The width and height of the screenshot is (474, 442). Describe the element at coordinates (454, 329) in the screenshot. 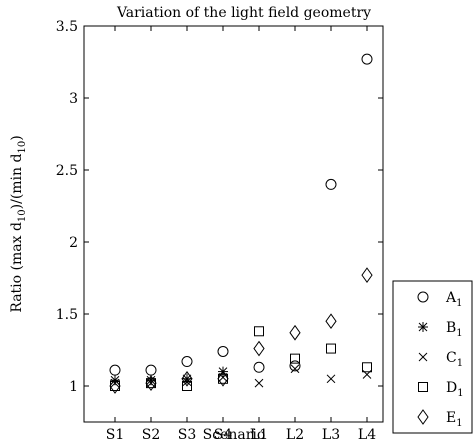

I see `legend-label-b: B1` at that location.